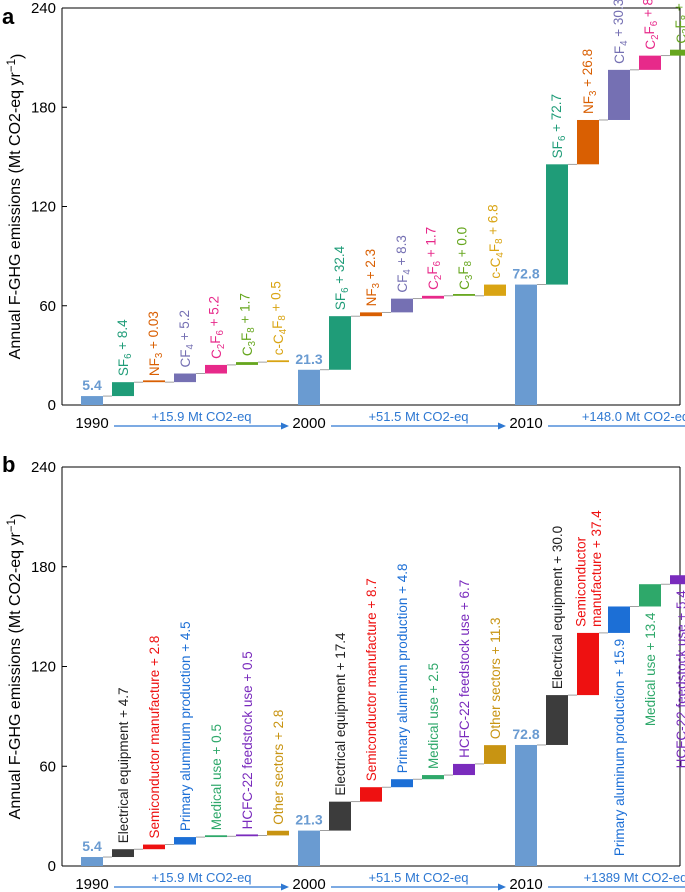  What do you see at coordinates (525, 884) in the screenshot?
I see `x-tick-label-2010: 2010` at bounding box center [525, 884].